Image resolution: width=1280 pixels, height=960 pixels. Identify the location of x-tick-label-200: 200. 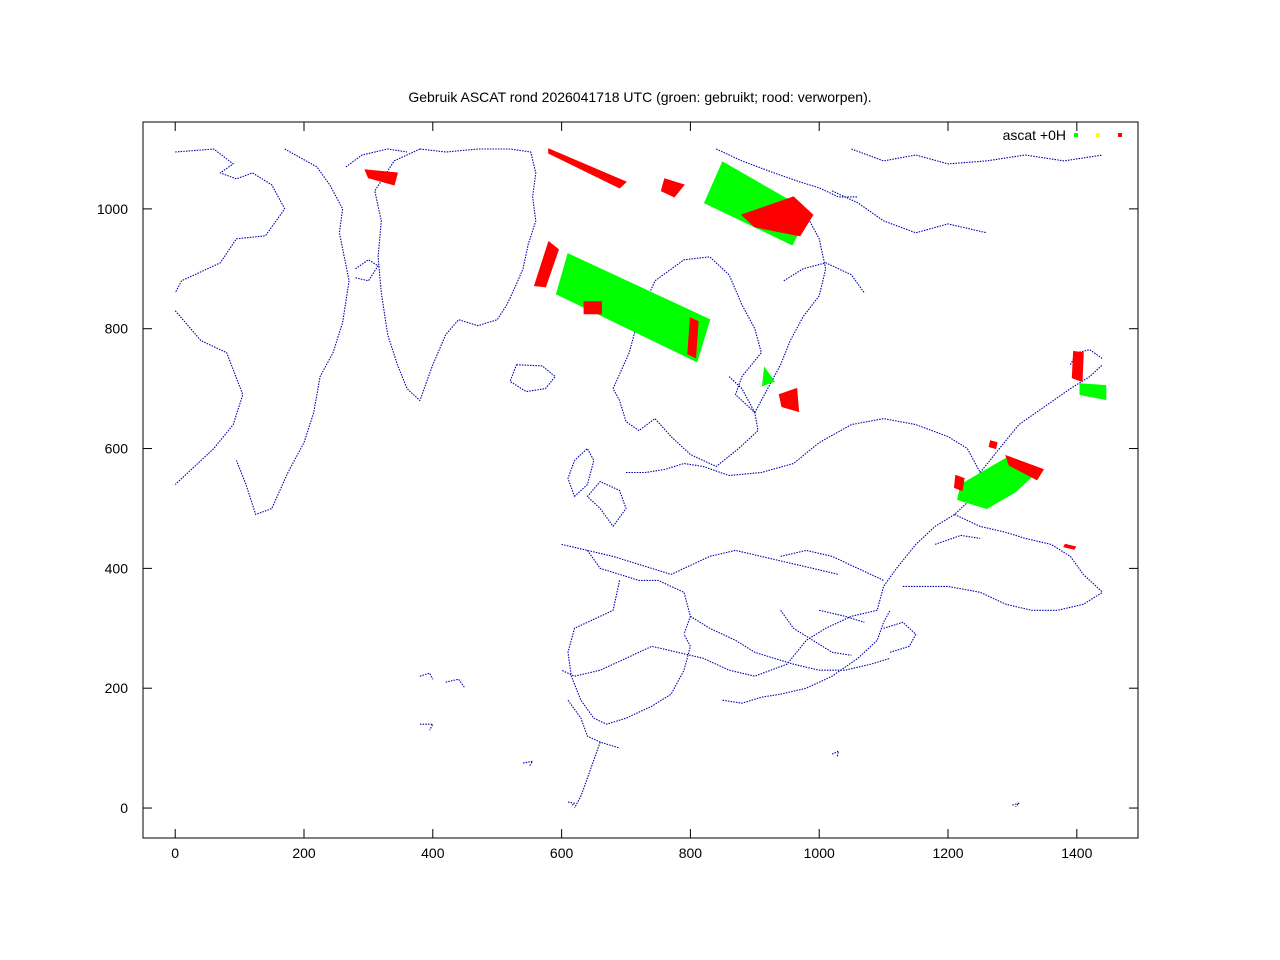
(304, 853).